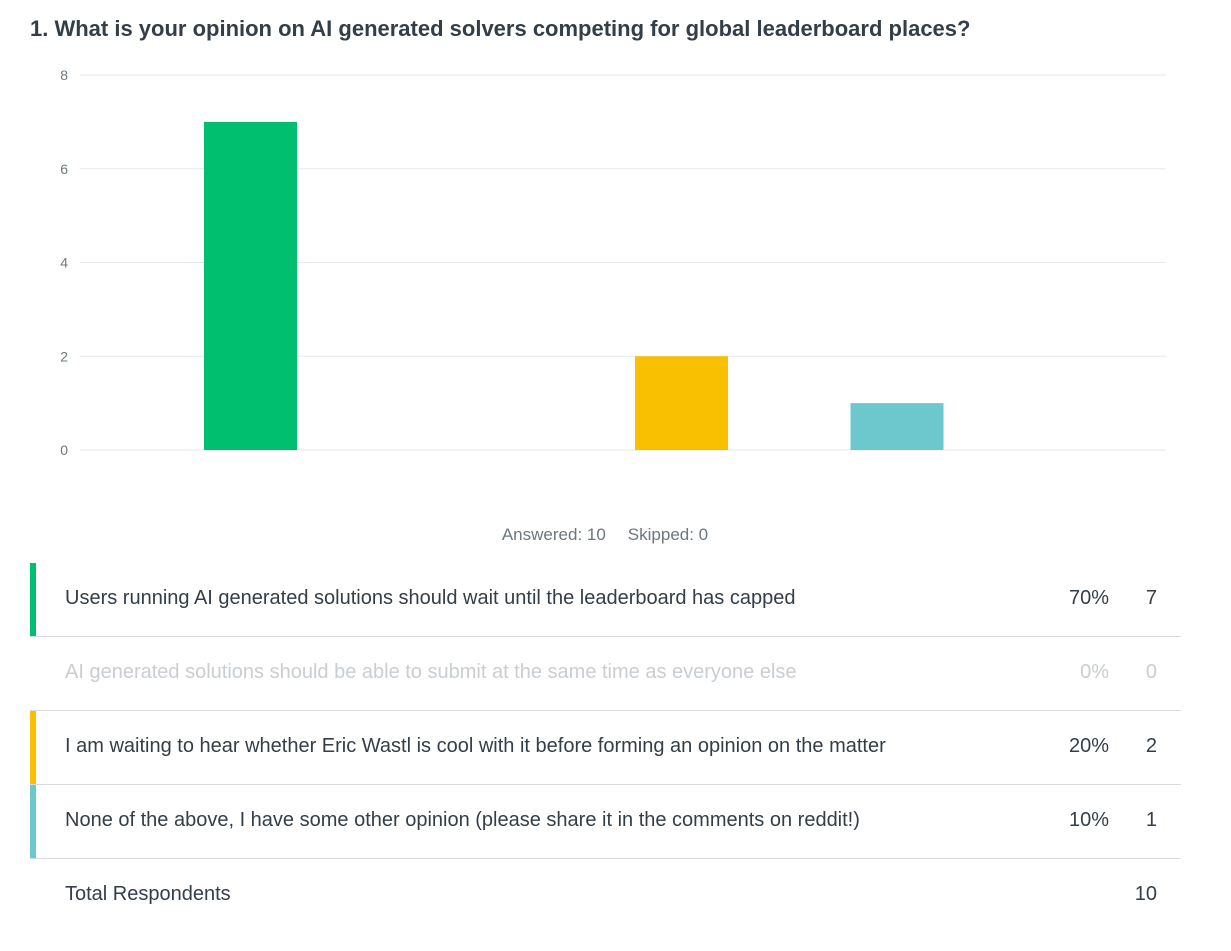 Image resolution: width=1231 pixels, height=951 pixels. Describe the element at coordinates (1151, 598) in the screenshot. I see `answer-count: 7` at that location.